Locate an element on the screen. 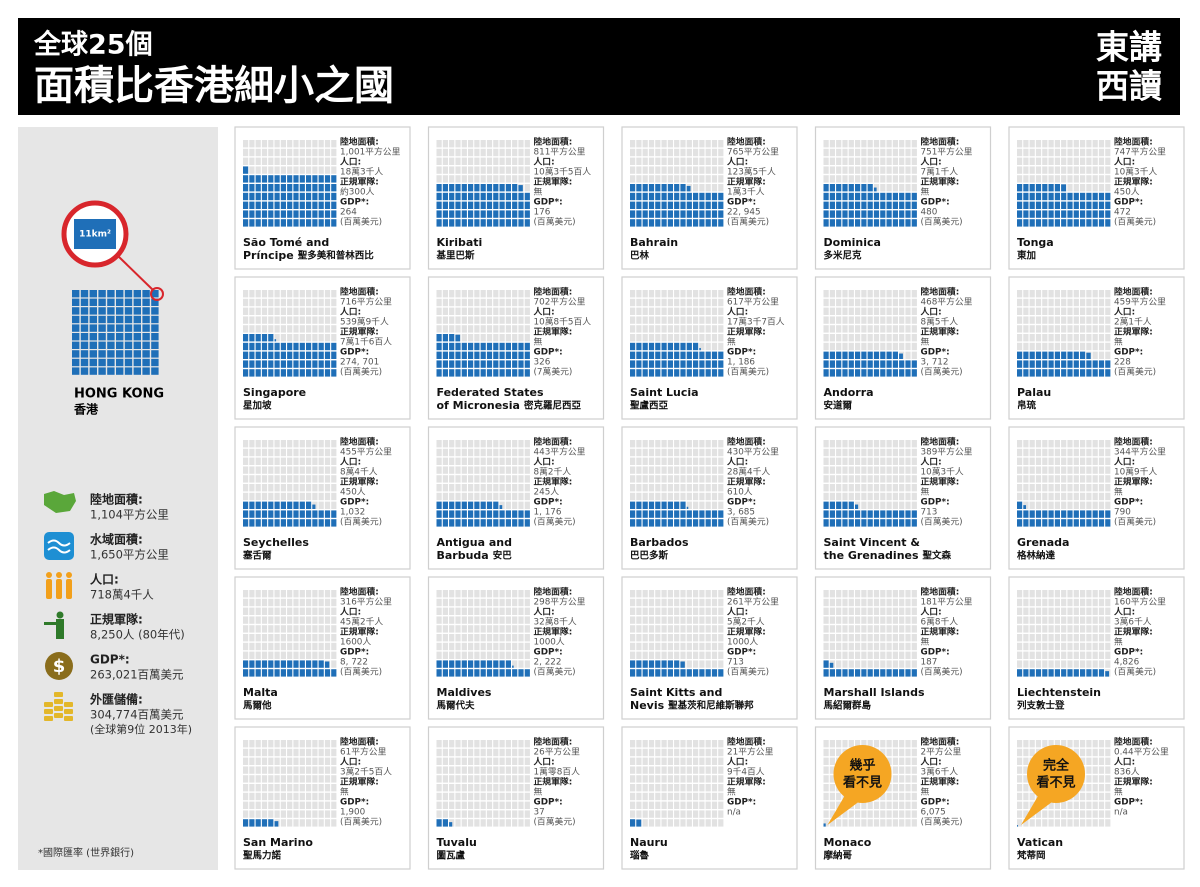  highlight-small is located at coordinates (157, 294).